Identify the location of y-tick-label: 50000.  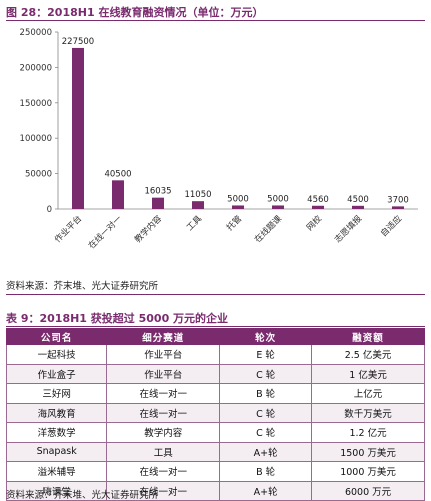
(38, 175).